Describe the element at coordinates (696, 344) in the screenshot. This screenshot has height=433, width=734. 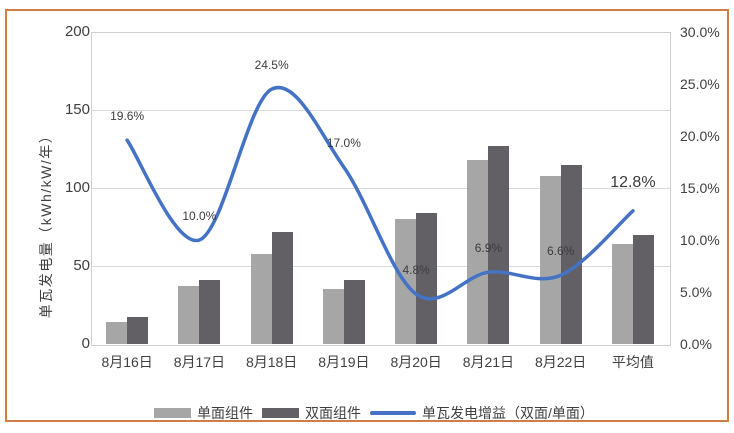
I see `right-axis-tick: 0.0%` at that location.